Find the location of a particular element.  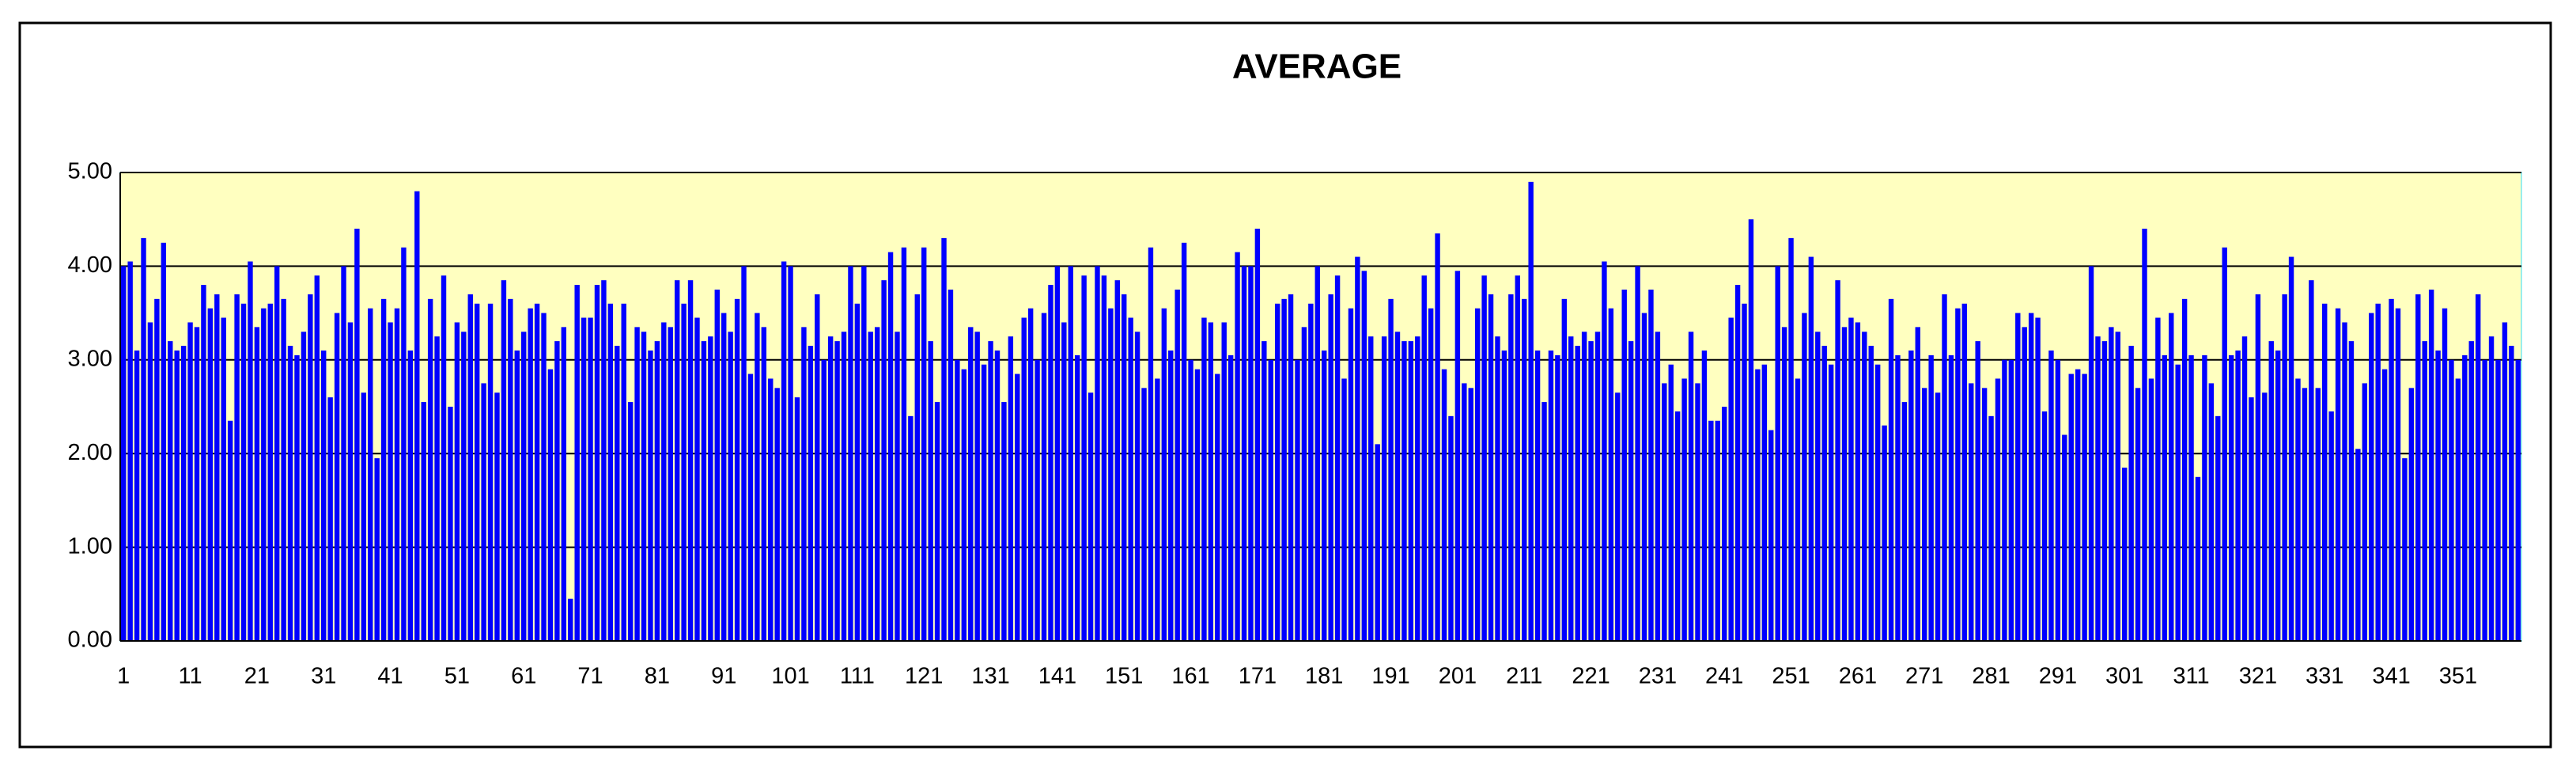

x-tick-label: 91 is located at coordinates (724, 676).